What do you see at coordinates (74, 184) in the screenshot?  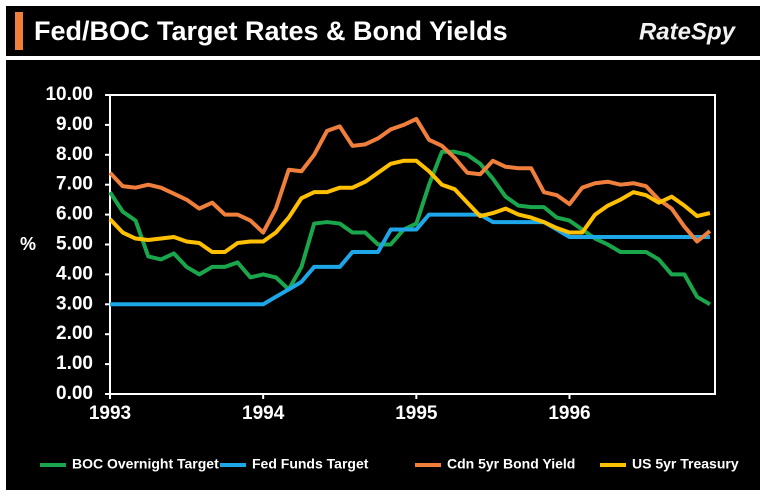 I see `y-tick-label: 7.00` at bounding box center [74, 184].